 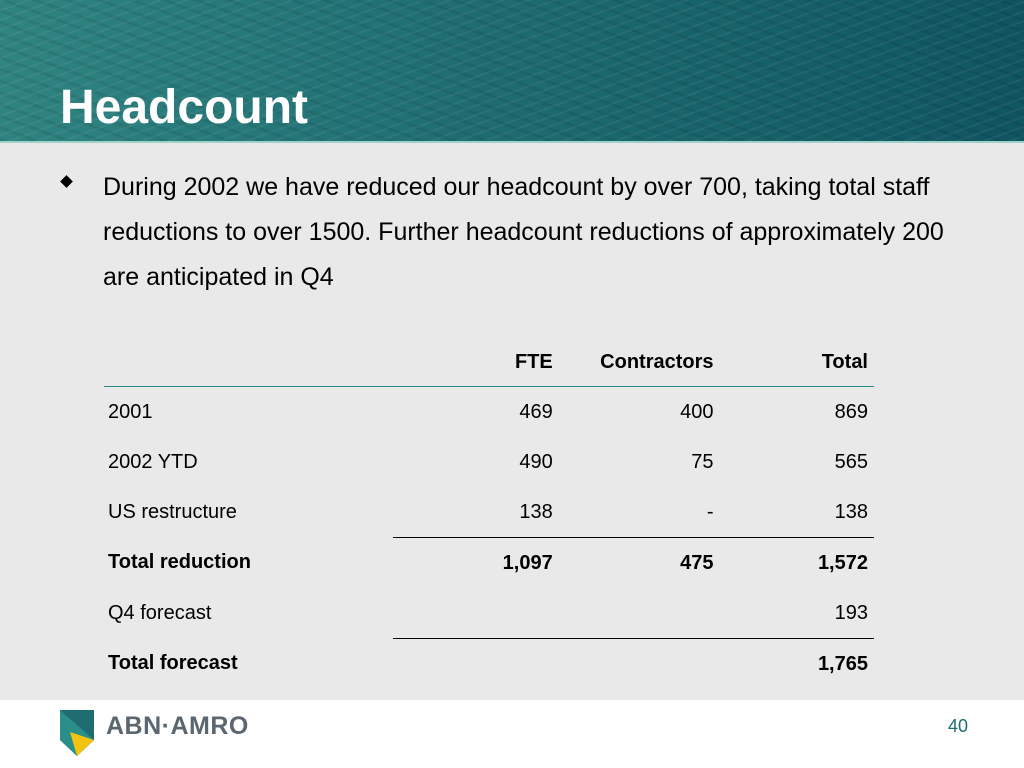 What do you see at coordinates (130, 411) in the screenshot?
I see `row-label: 2001` at bounding box center [130, 411].